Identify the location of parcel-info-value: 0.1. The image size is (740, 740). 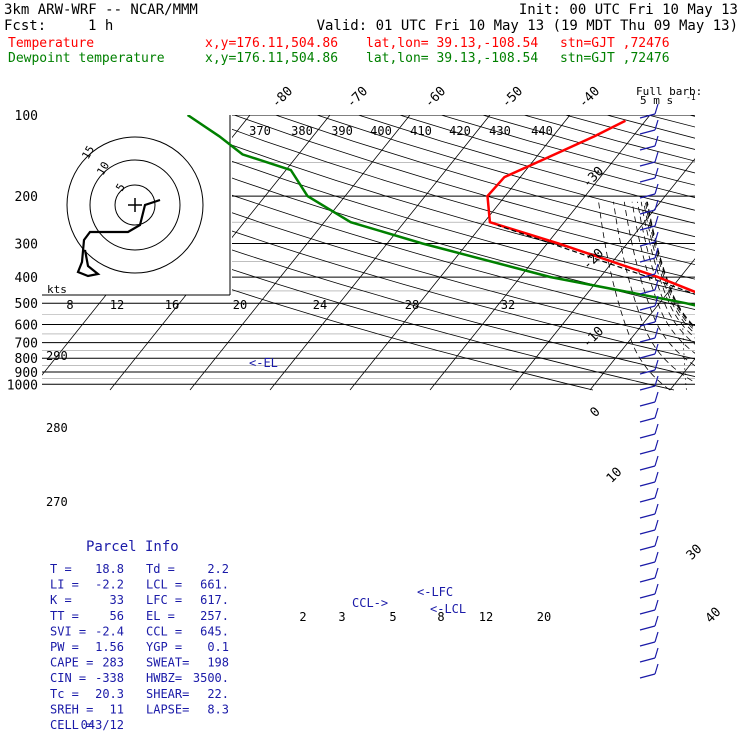
(218, 647).